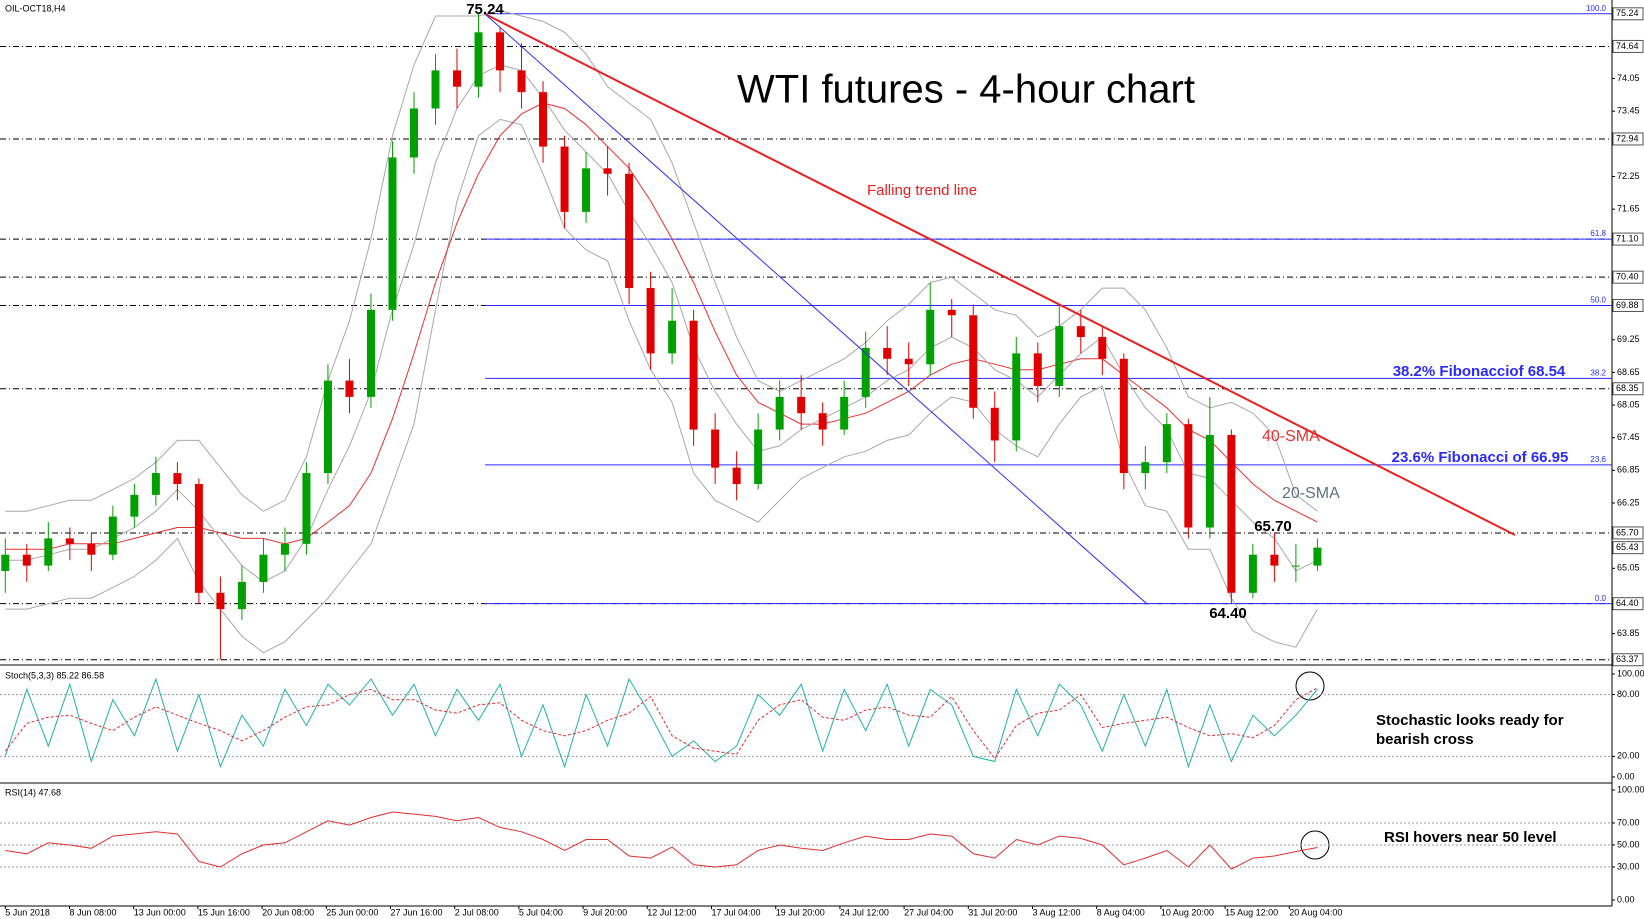  Describe the element at coordinates (1627, 138) in the screenshot. I see `price-label: 72.94` at that location.